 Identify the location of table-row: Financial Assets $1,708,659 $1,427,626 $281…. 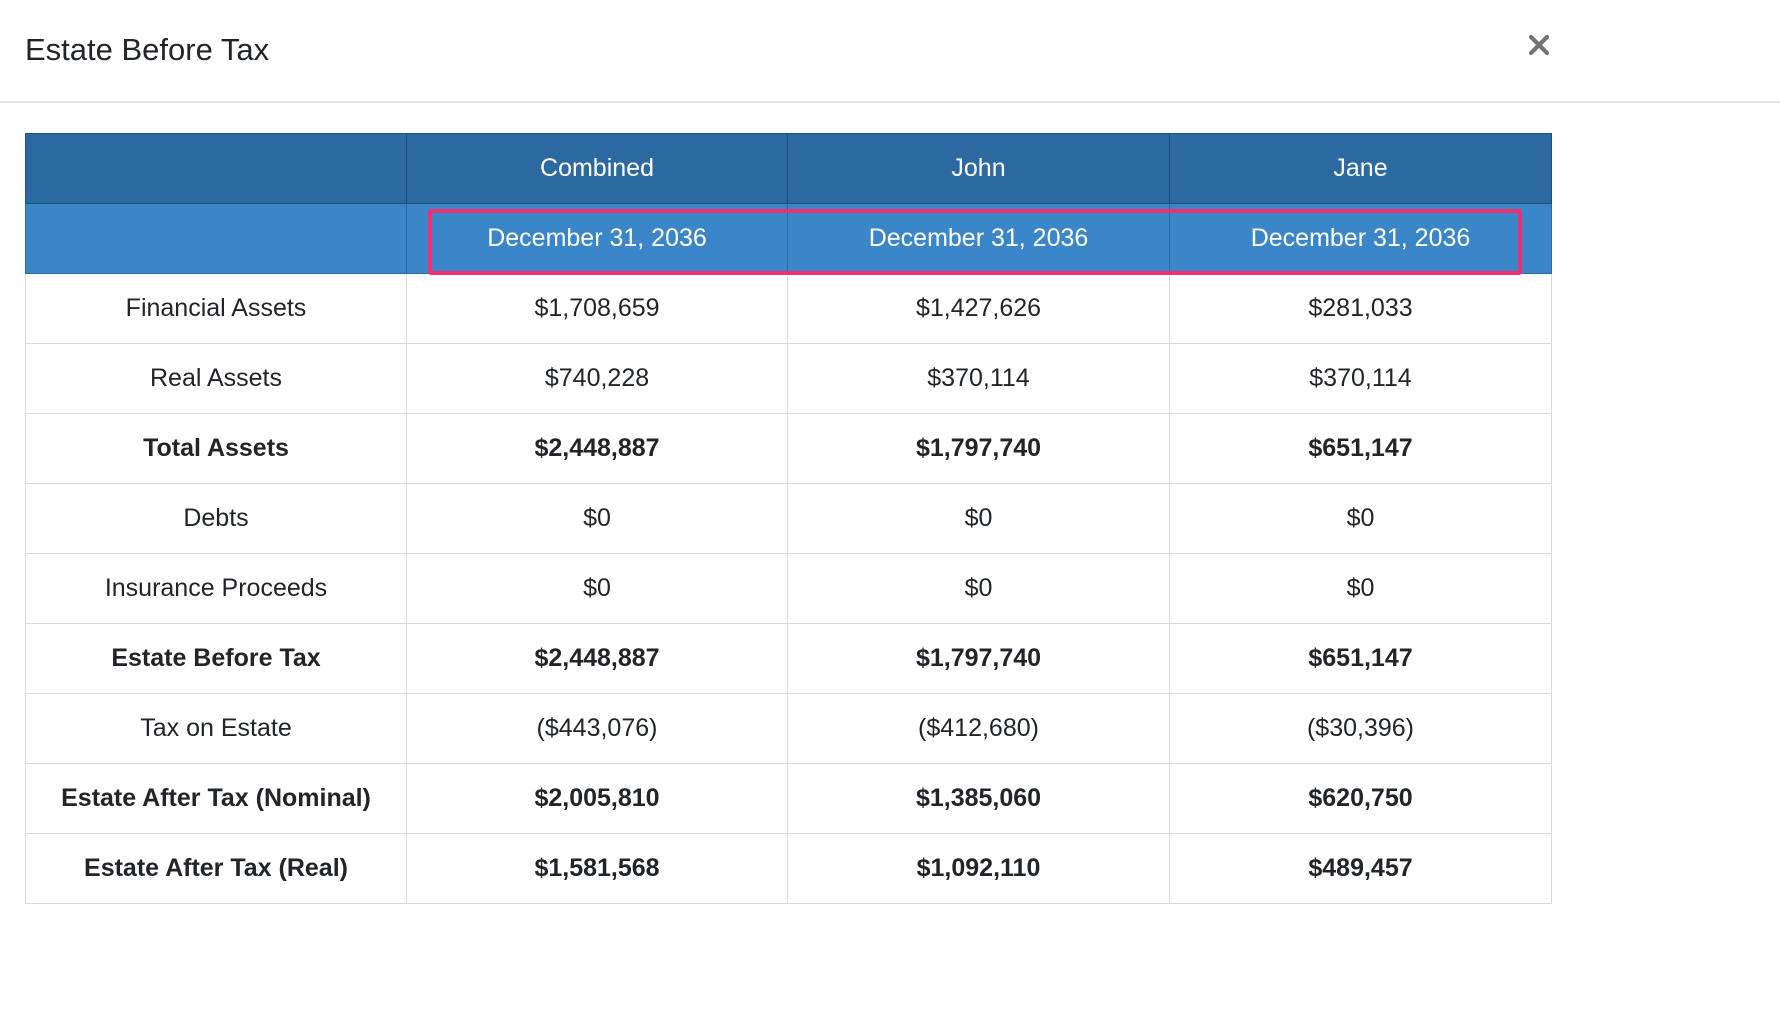
(788, 308).